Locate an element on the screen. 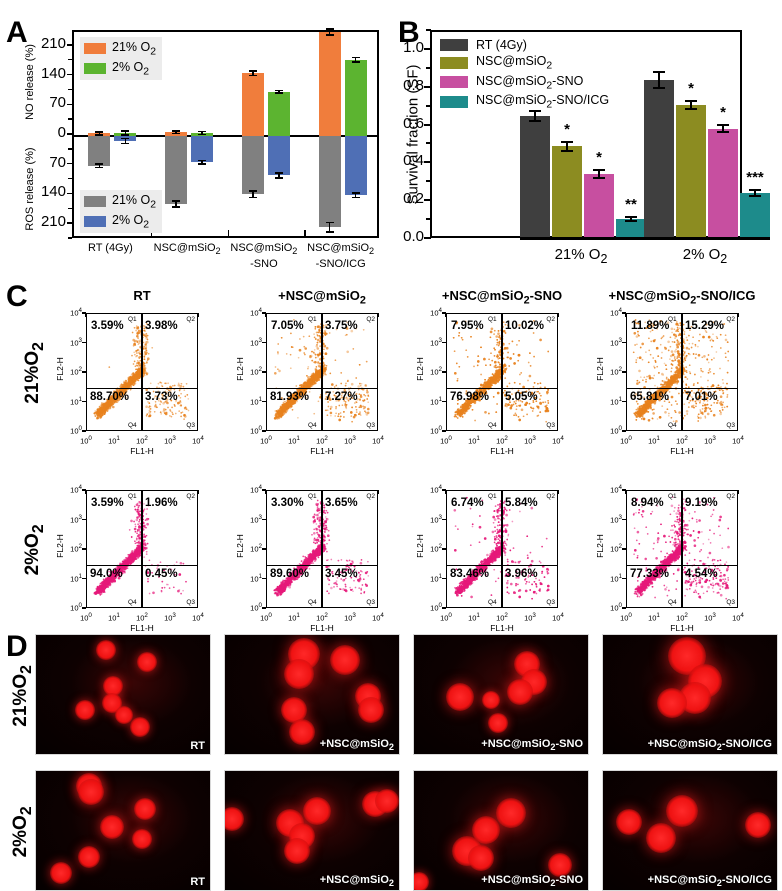 The height and width of the screenshot is (891, 782). panel-b-legend-label: NSC@mSiO2 is located at coordinates (514, 63).